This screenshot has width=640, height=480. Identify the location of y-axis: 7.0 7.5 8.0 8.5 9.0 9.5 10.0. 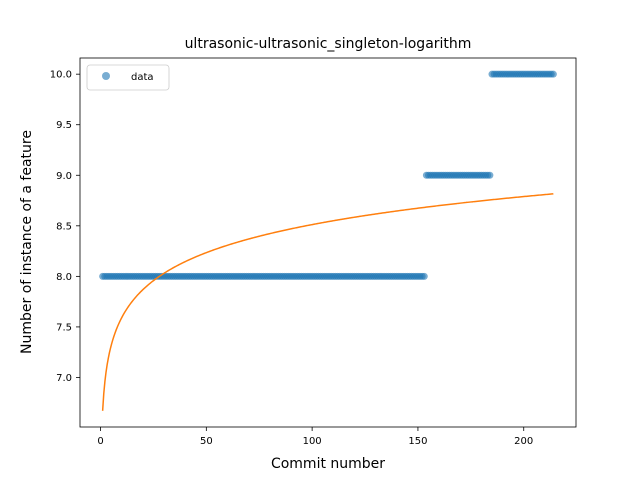
(65, 227).